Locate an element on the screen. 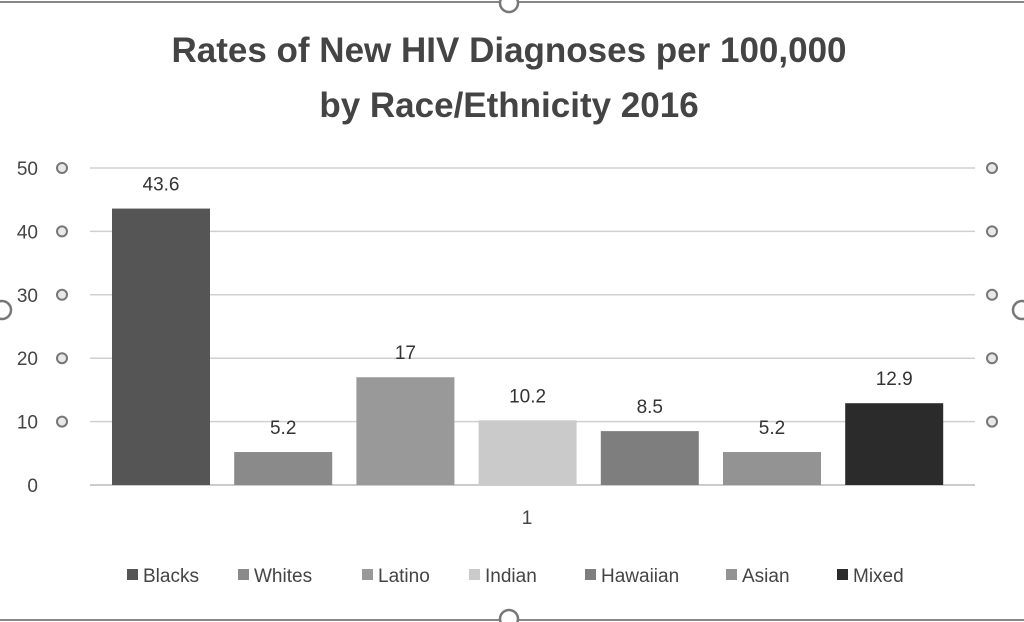 The image size is (1024, 622). legend-label: Hawaiian is located at coordinates (640, 576).